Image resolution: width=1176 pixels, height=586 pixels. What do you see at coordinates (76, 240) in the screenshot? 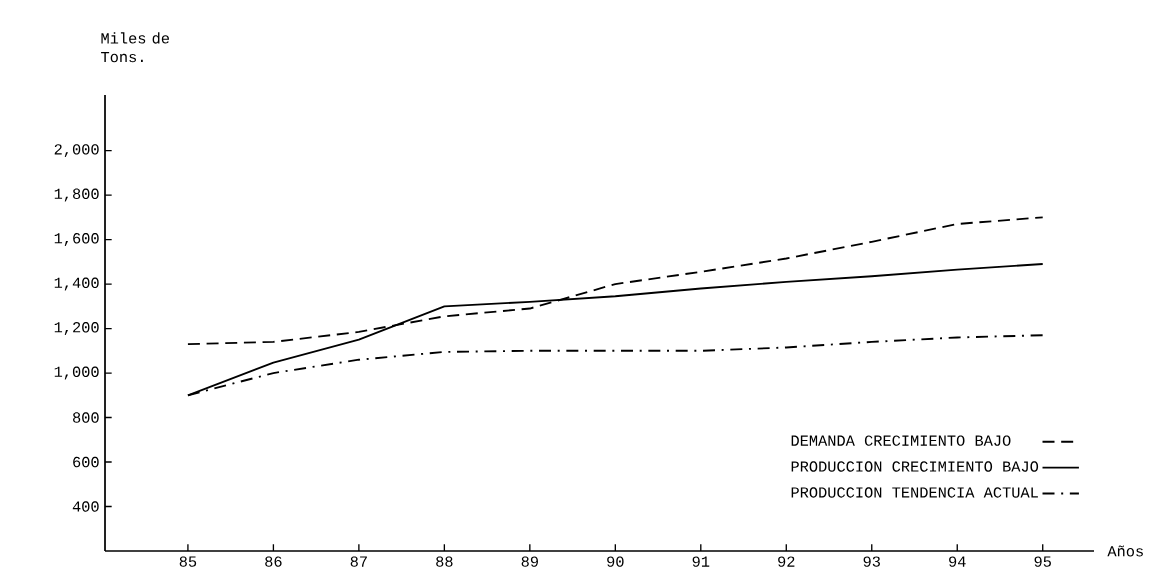
I see `y-tick-label: 1,600` at bounding box center [76, 240].